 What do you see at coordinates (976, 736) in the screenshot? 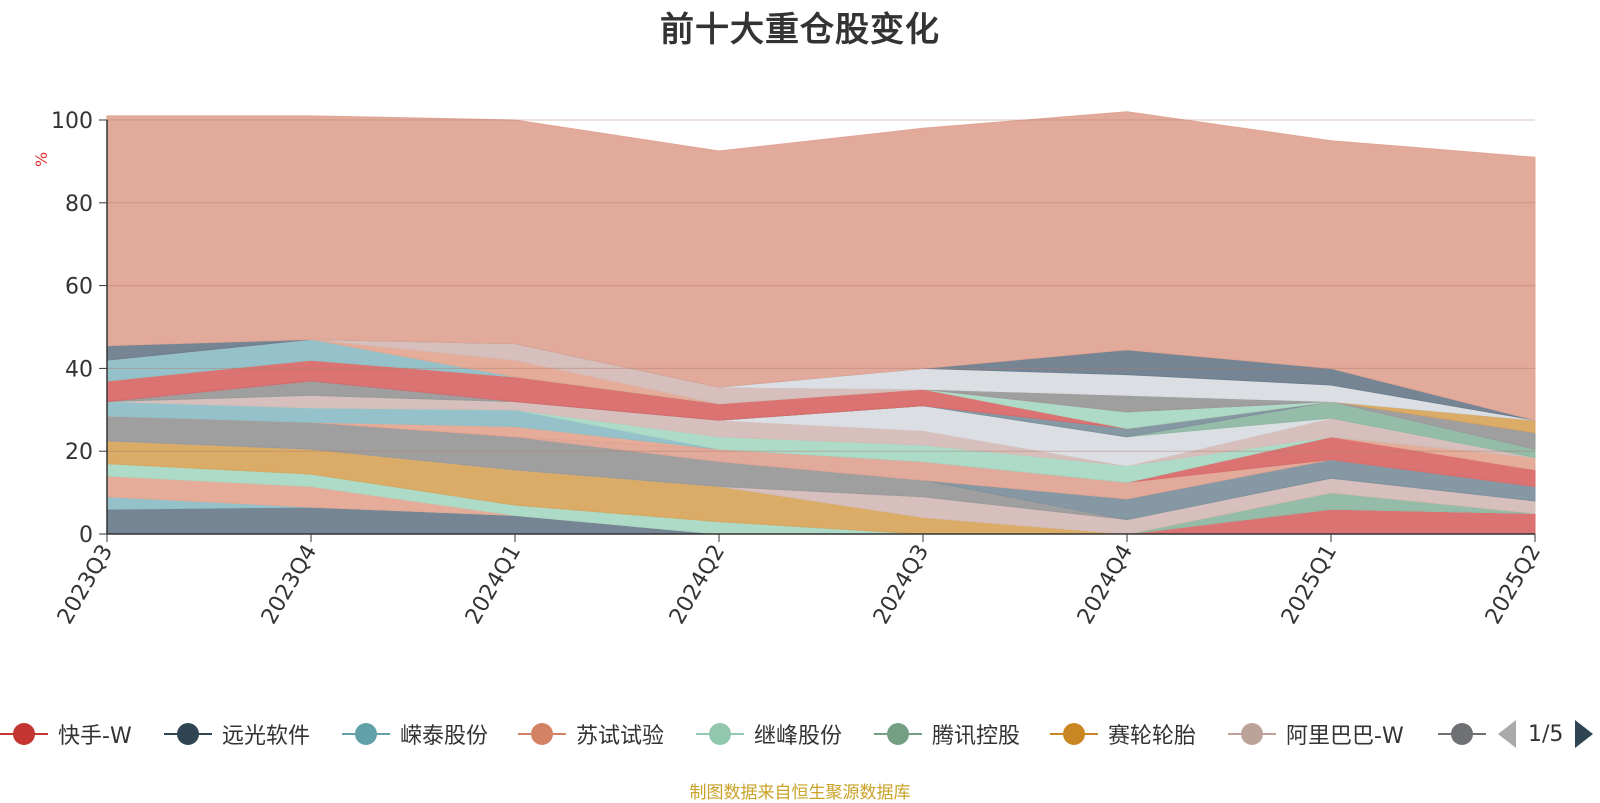
I see `legend-label: 腾讯控股` at bounding box center [976, 736].